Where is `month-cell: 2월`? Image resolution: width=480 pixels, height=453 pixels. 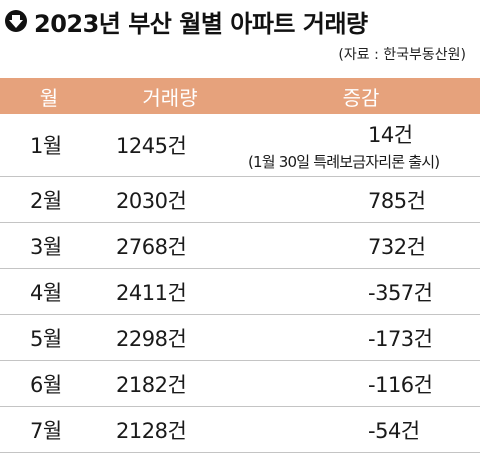 month-cell: 2월 is located at coordinates (49, 199).